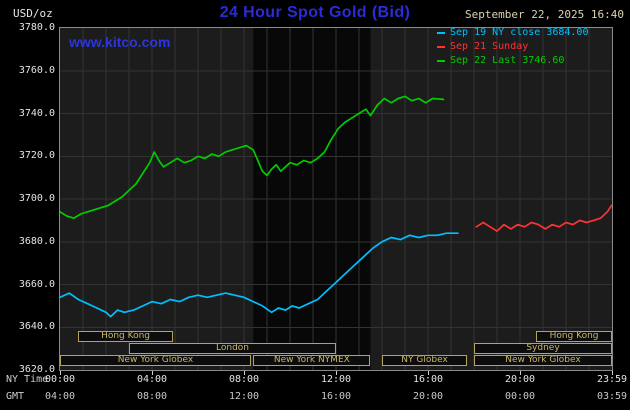 The image size is (630, 410). I want to click on kitco-website-link: www.kitco.com, so click(120, 42).